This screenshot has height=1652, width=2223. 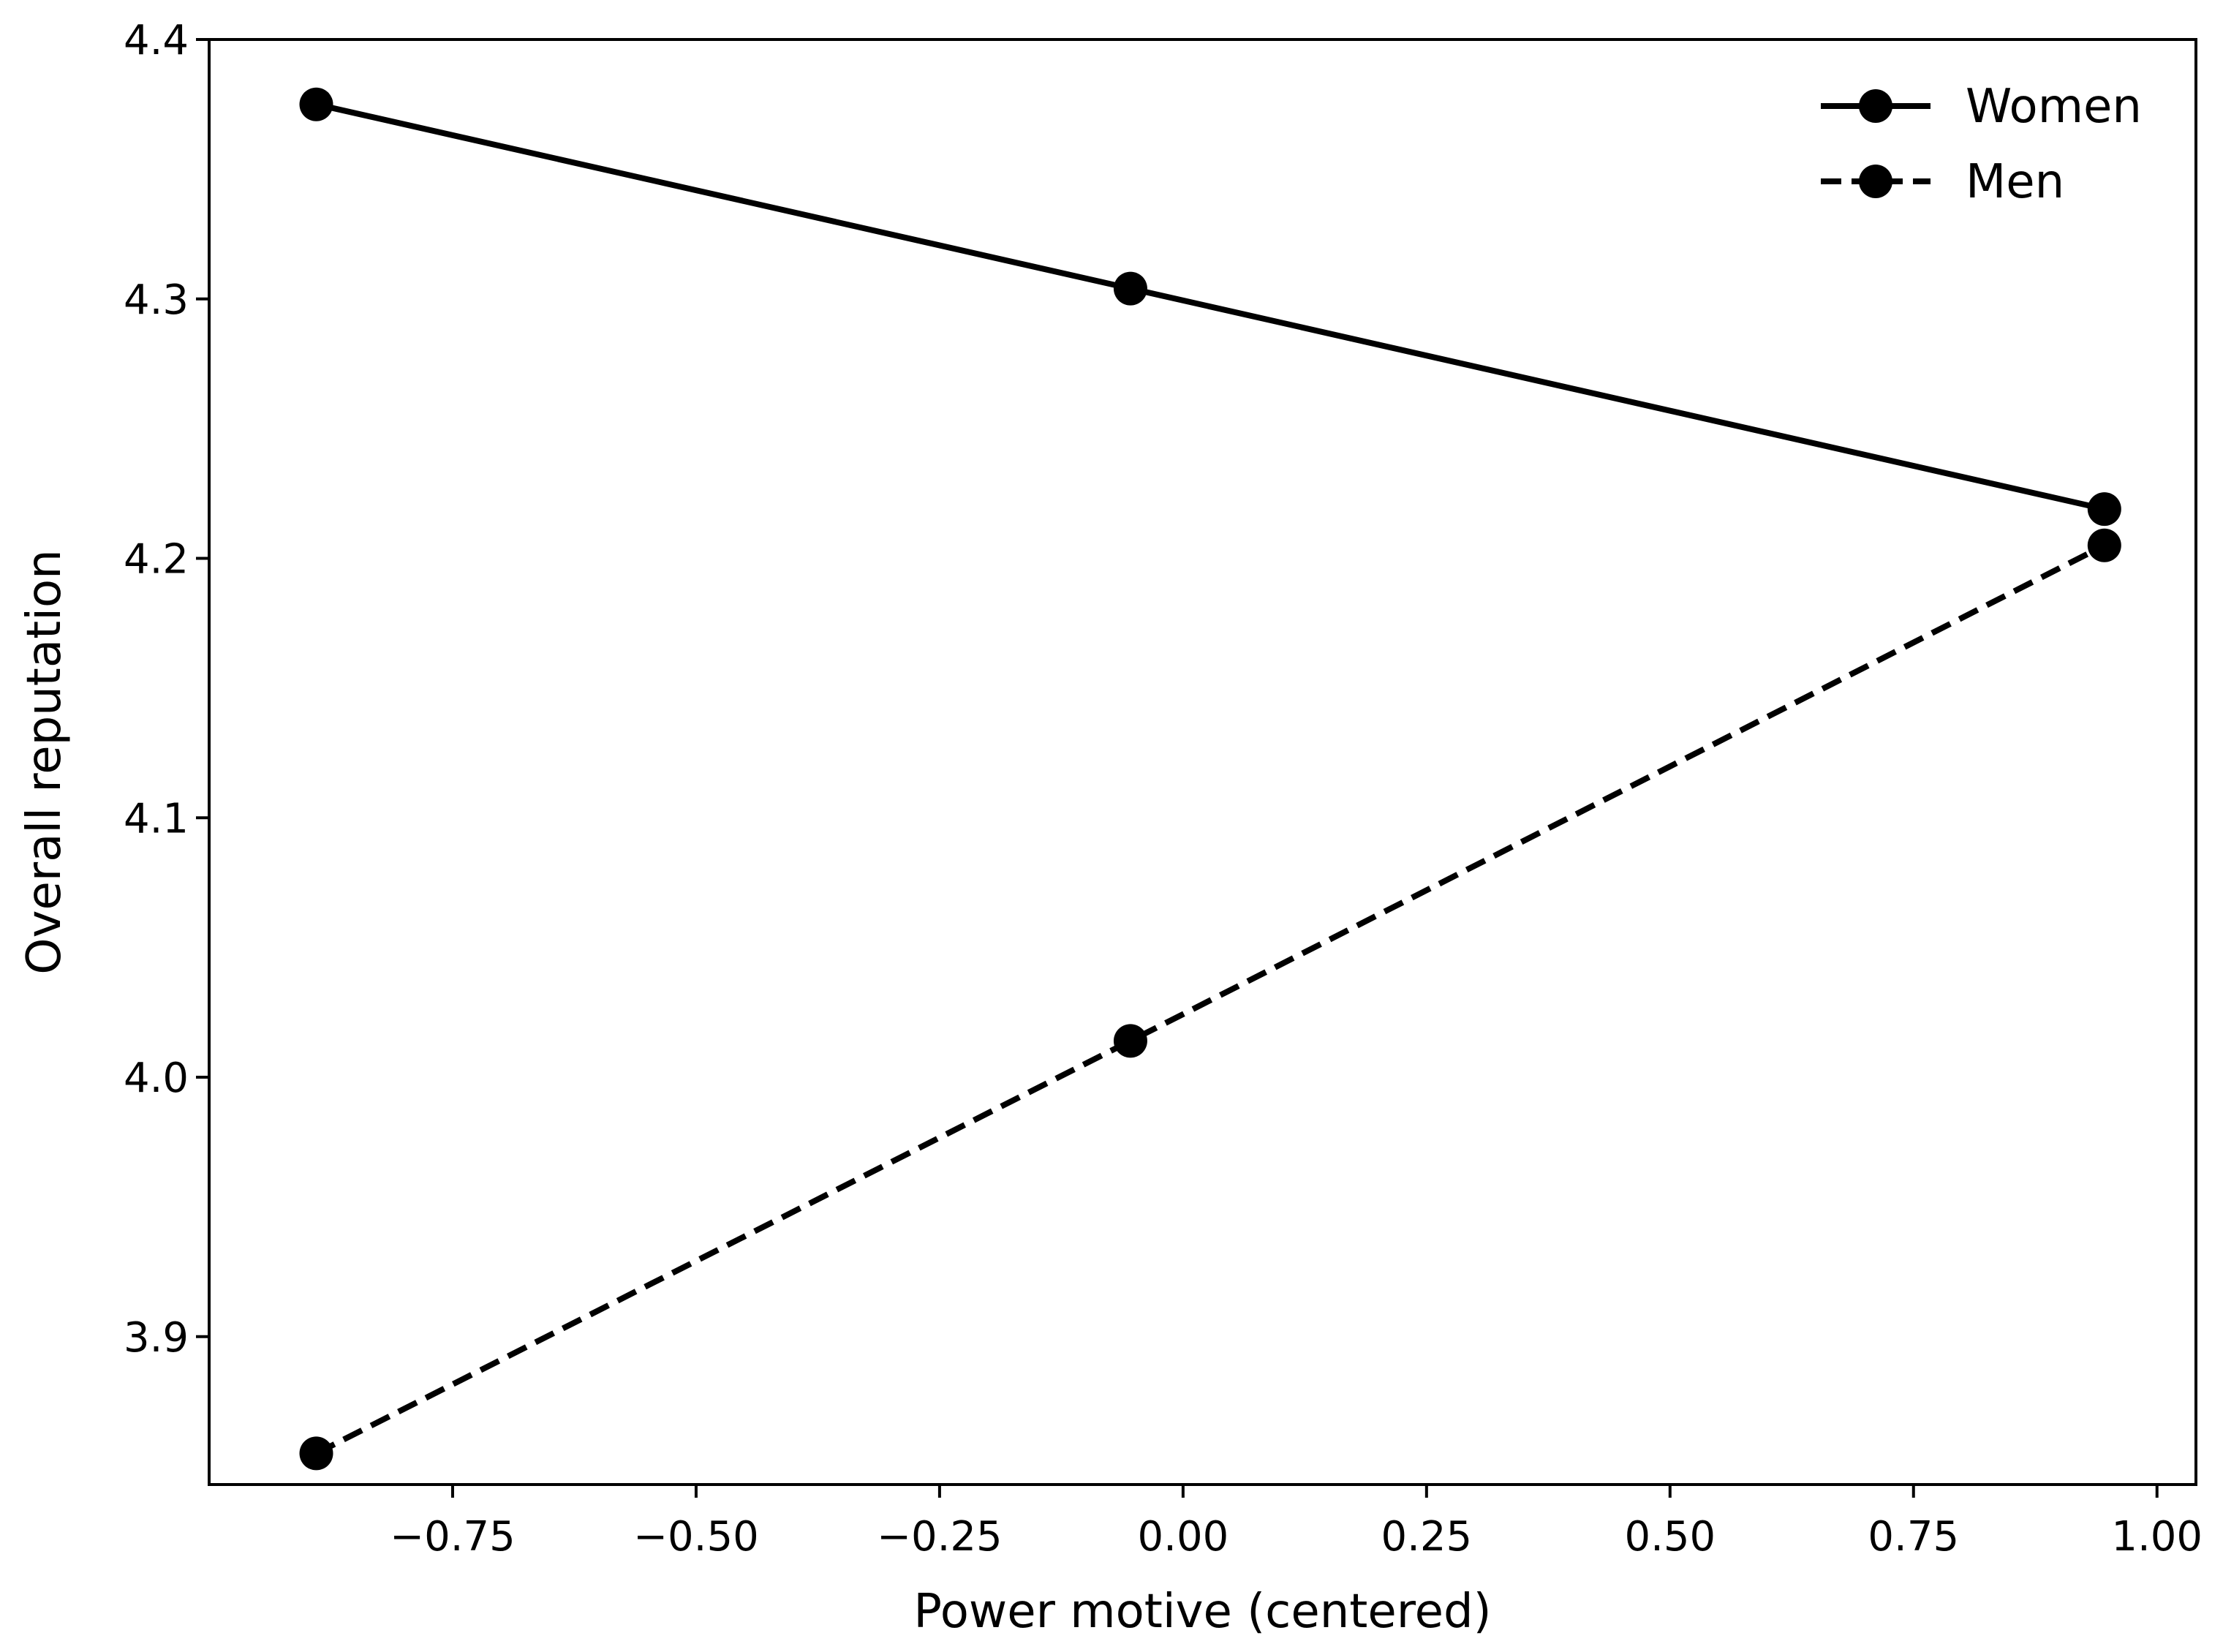 What do you see at coordinates (1426, 1537) in the screenshot?
I see `x-tick-label: 0.25` at bounding box center [1426, 1537].